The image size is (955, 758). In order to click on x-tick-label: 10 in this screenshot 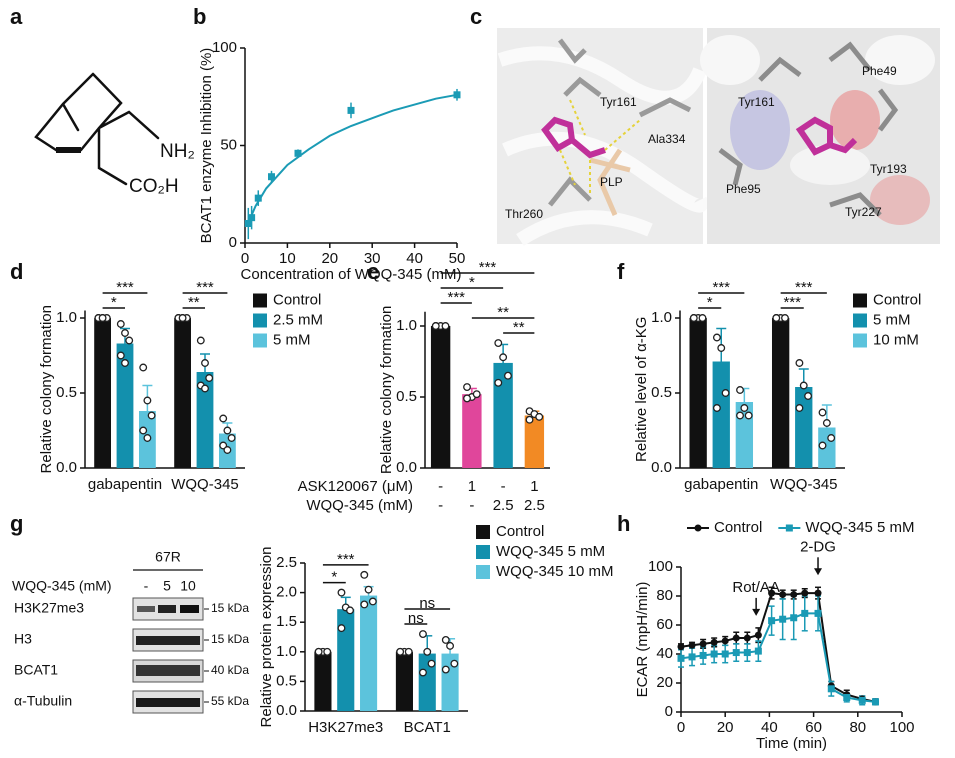, I will do `click(287, 258)`.